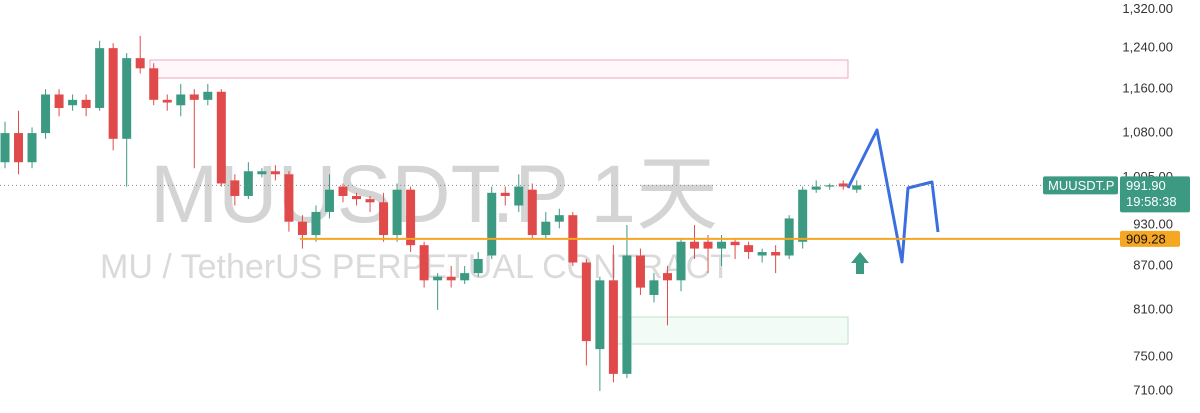 This screenshot has height=413, width=1200. I want to click on resistance-zone, so click(499, 69).